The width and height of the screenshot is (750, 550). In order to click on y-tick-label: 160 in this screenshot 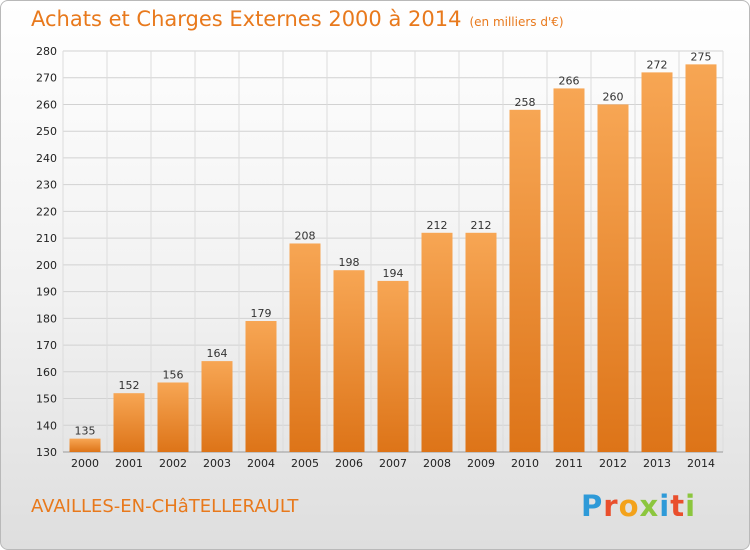, I will do `click(46, 372)`.